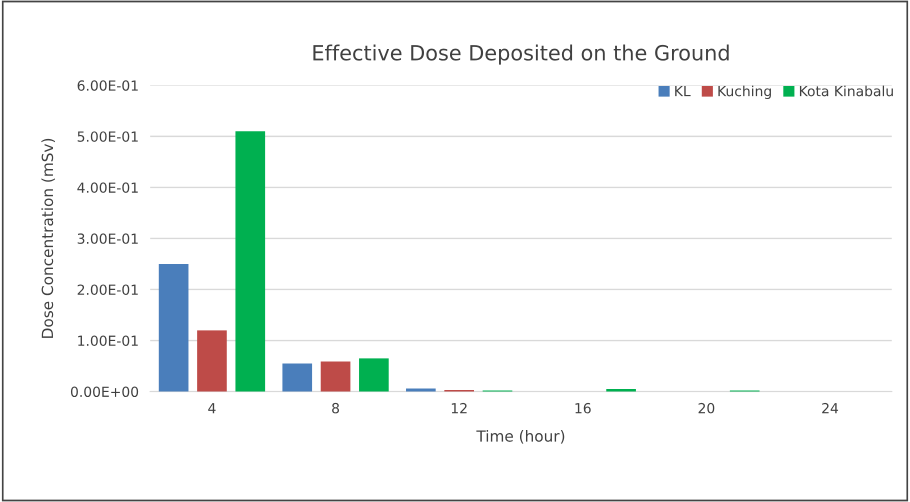 The image size is (910, 502). Describe the element at coordinates (846, 91) in the screenshot. I see `legend-label: Kota Kinabalu` at that location.